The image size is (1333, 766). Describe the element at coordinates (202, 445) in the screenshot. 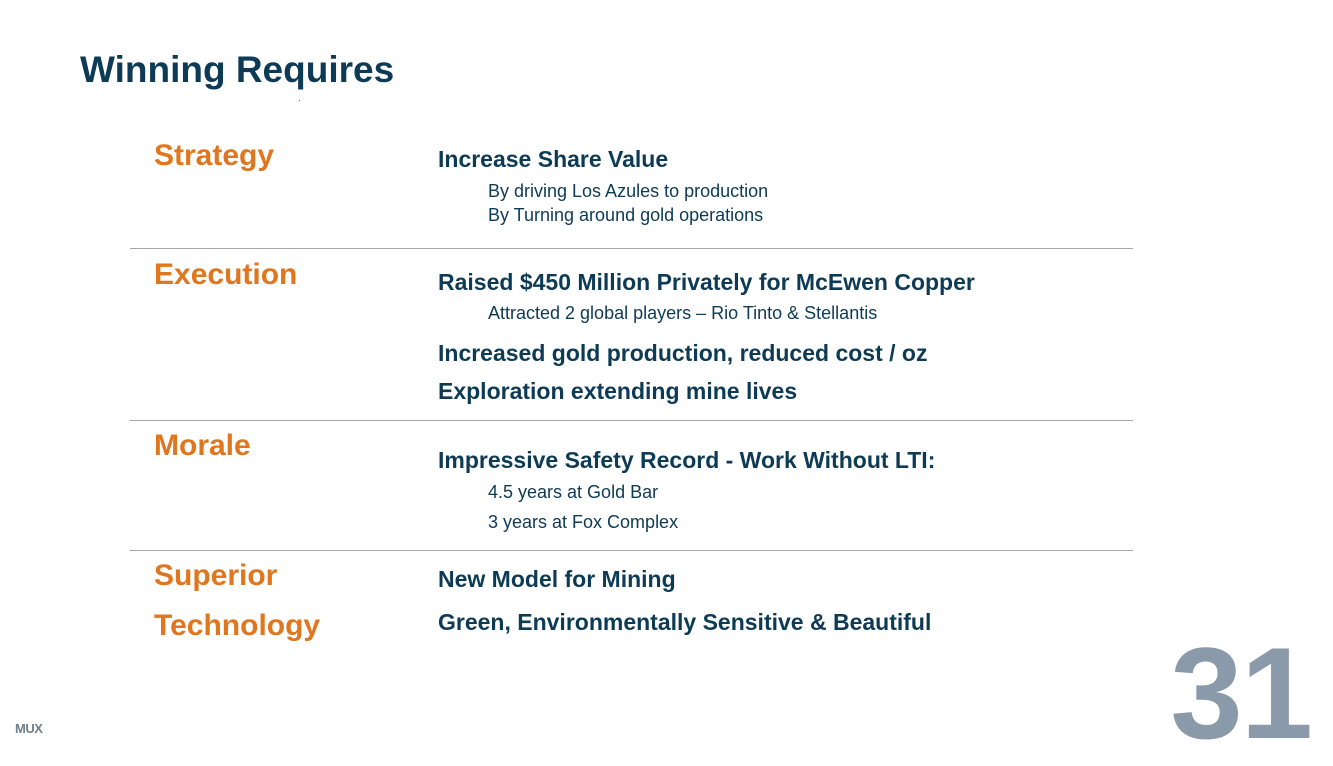

I see `category-morale: Morale` at that location.